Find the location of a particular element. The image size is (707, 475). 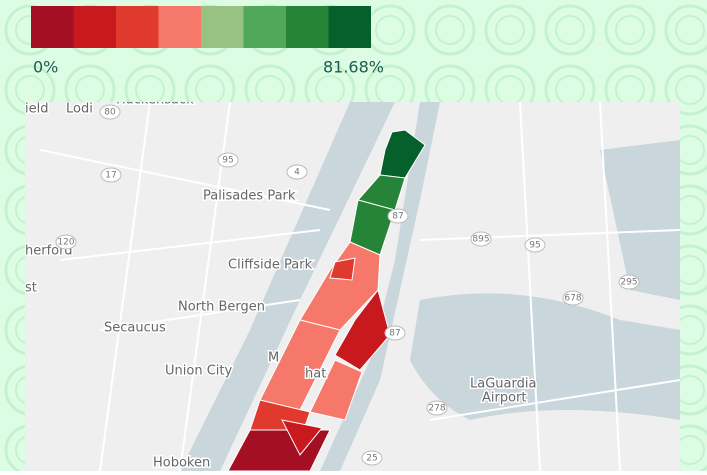

place-label: Airport is located at coordinates (504, 398).